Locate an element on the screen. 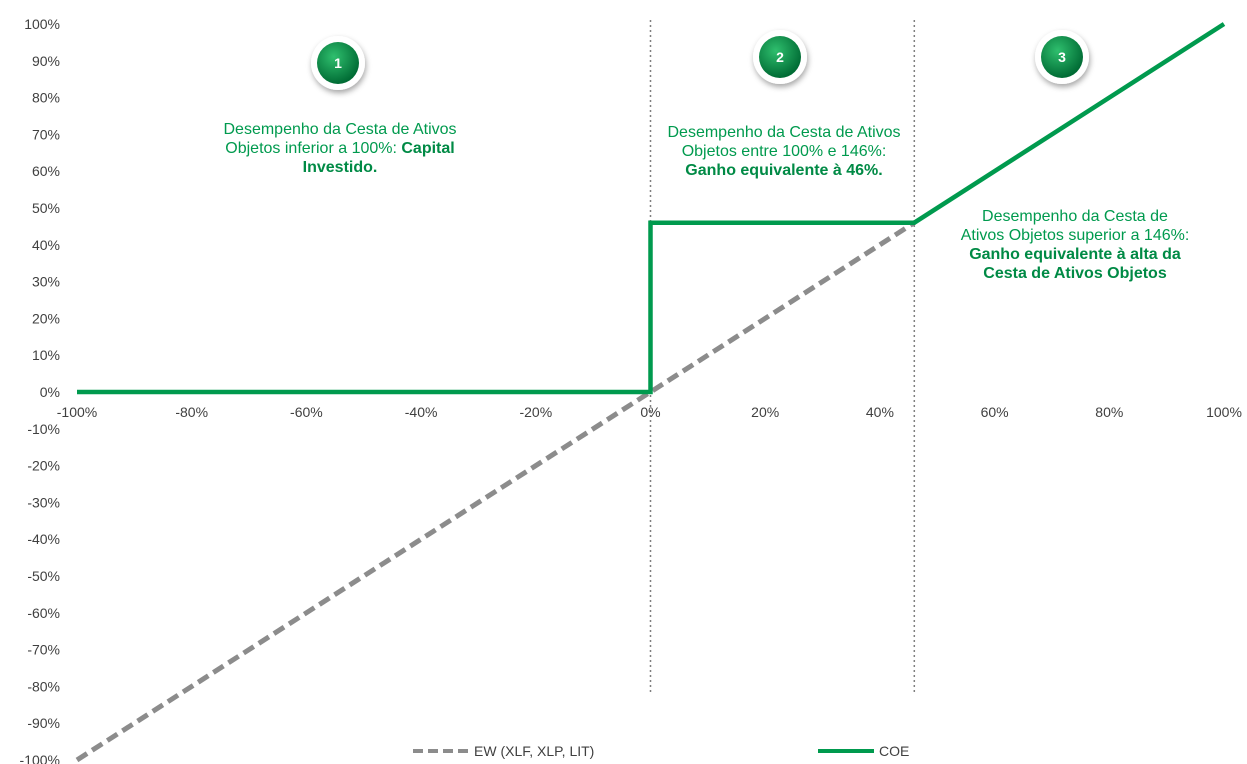 This screenshot has width=1247, height=764. x-axis: -100% -80% -60% -40% -20% 0% 20% 40% 60% 80% 100% is located at coordinates (649, 412).